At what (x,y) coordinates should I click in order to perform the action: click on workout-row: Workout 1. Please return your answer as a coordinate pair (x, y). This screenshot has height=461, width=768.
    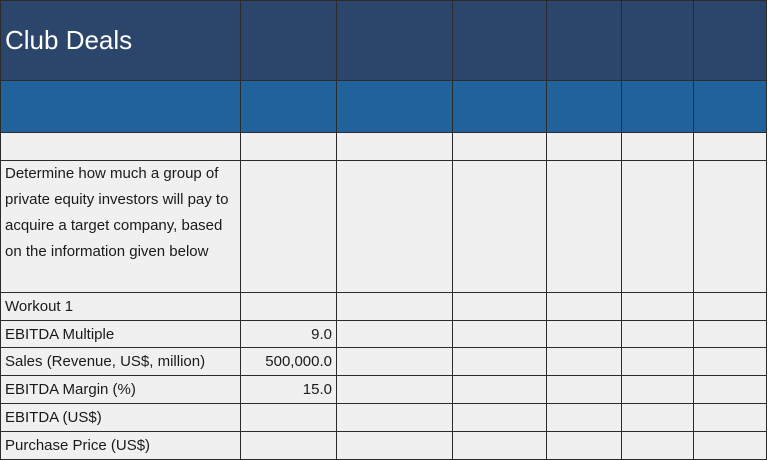
    Looking at the image, I should click on (383, 306).